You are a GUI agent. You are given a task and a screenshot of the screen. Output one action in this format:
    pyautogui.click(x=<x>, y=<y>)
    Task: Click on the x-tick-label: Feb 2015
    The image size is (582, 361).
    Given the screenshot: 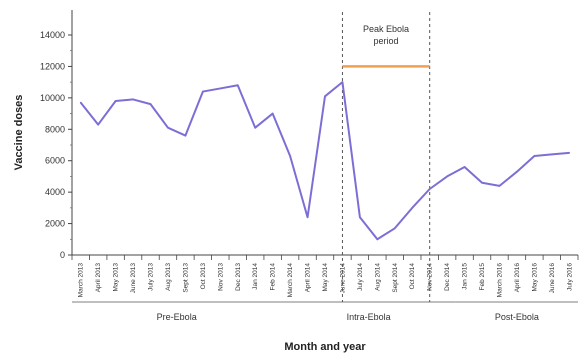 What is the action you would take?
    pyautogui.click(x=482, y=277)
    